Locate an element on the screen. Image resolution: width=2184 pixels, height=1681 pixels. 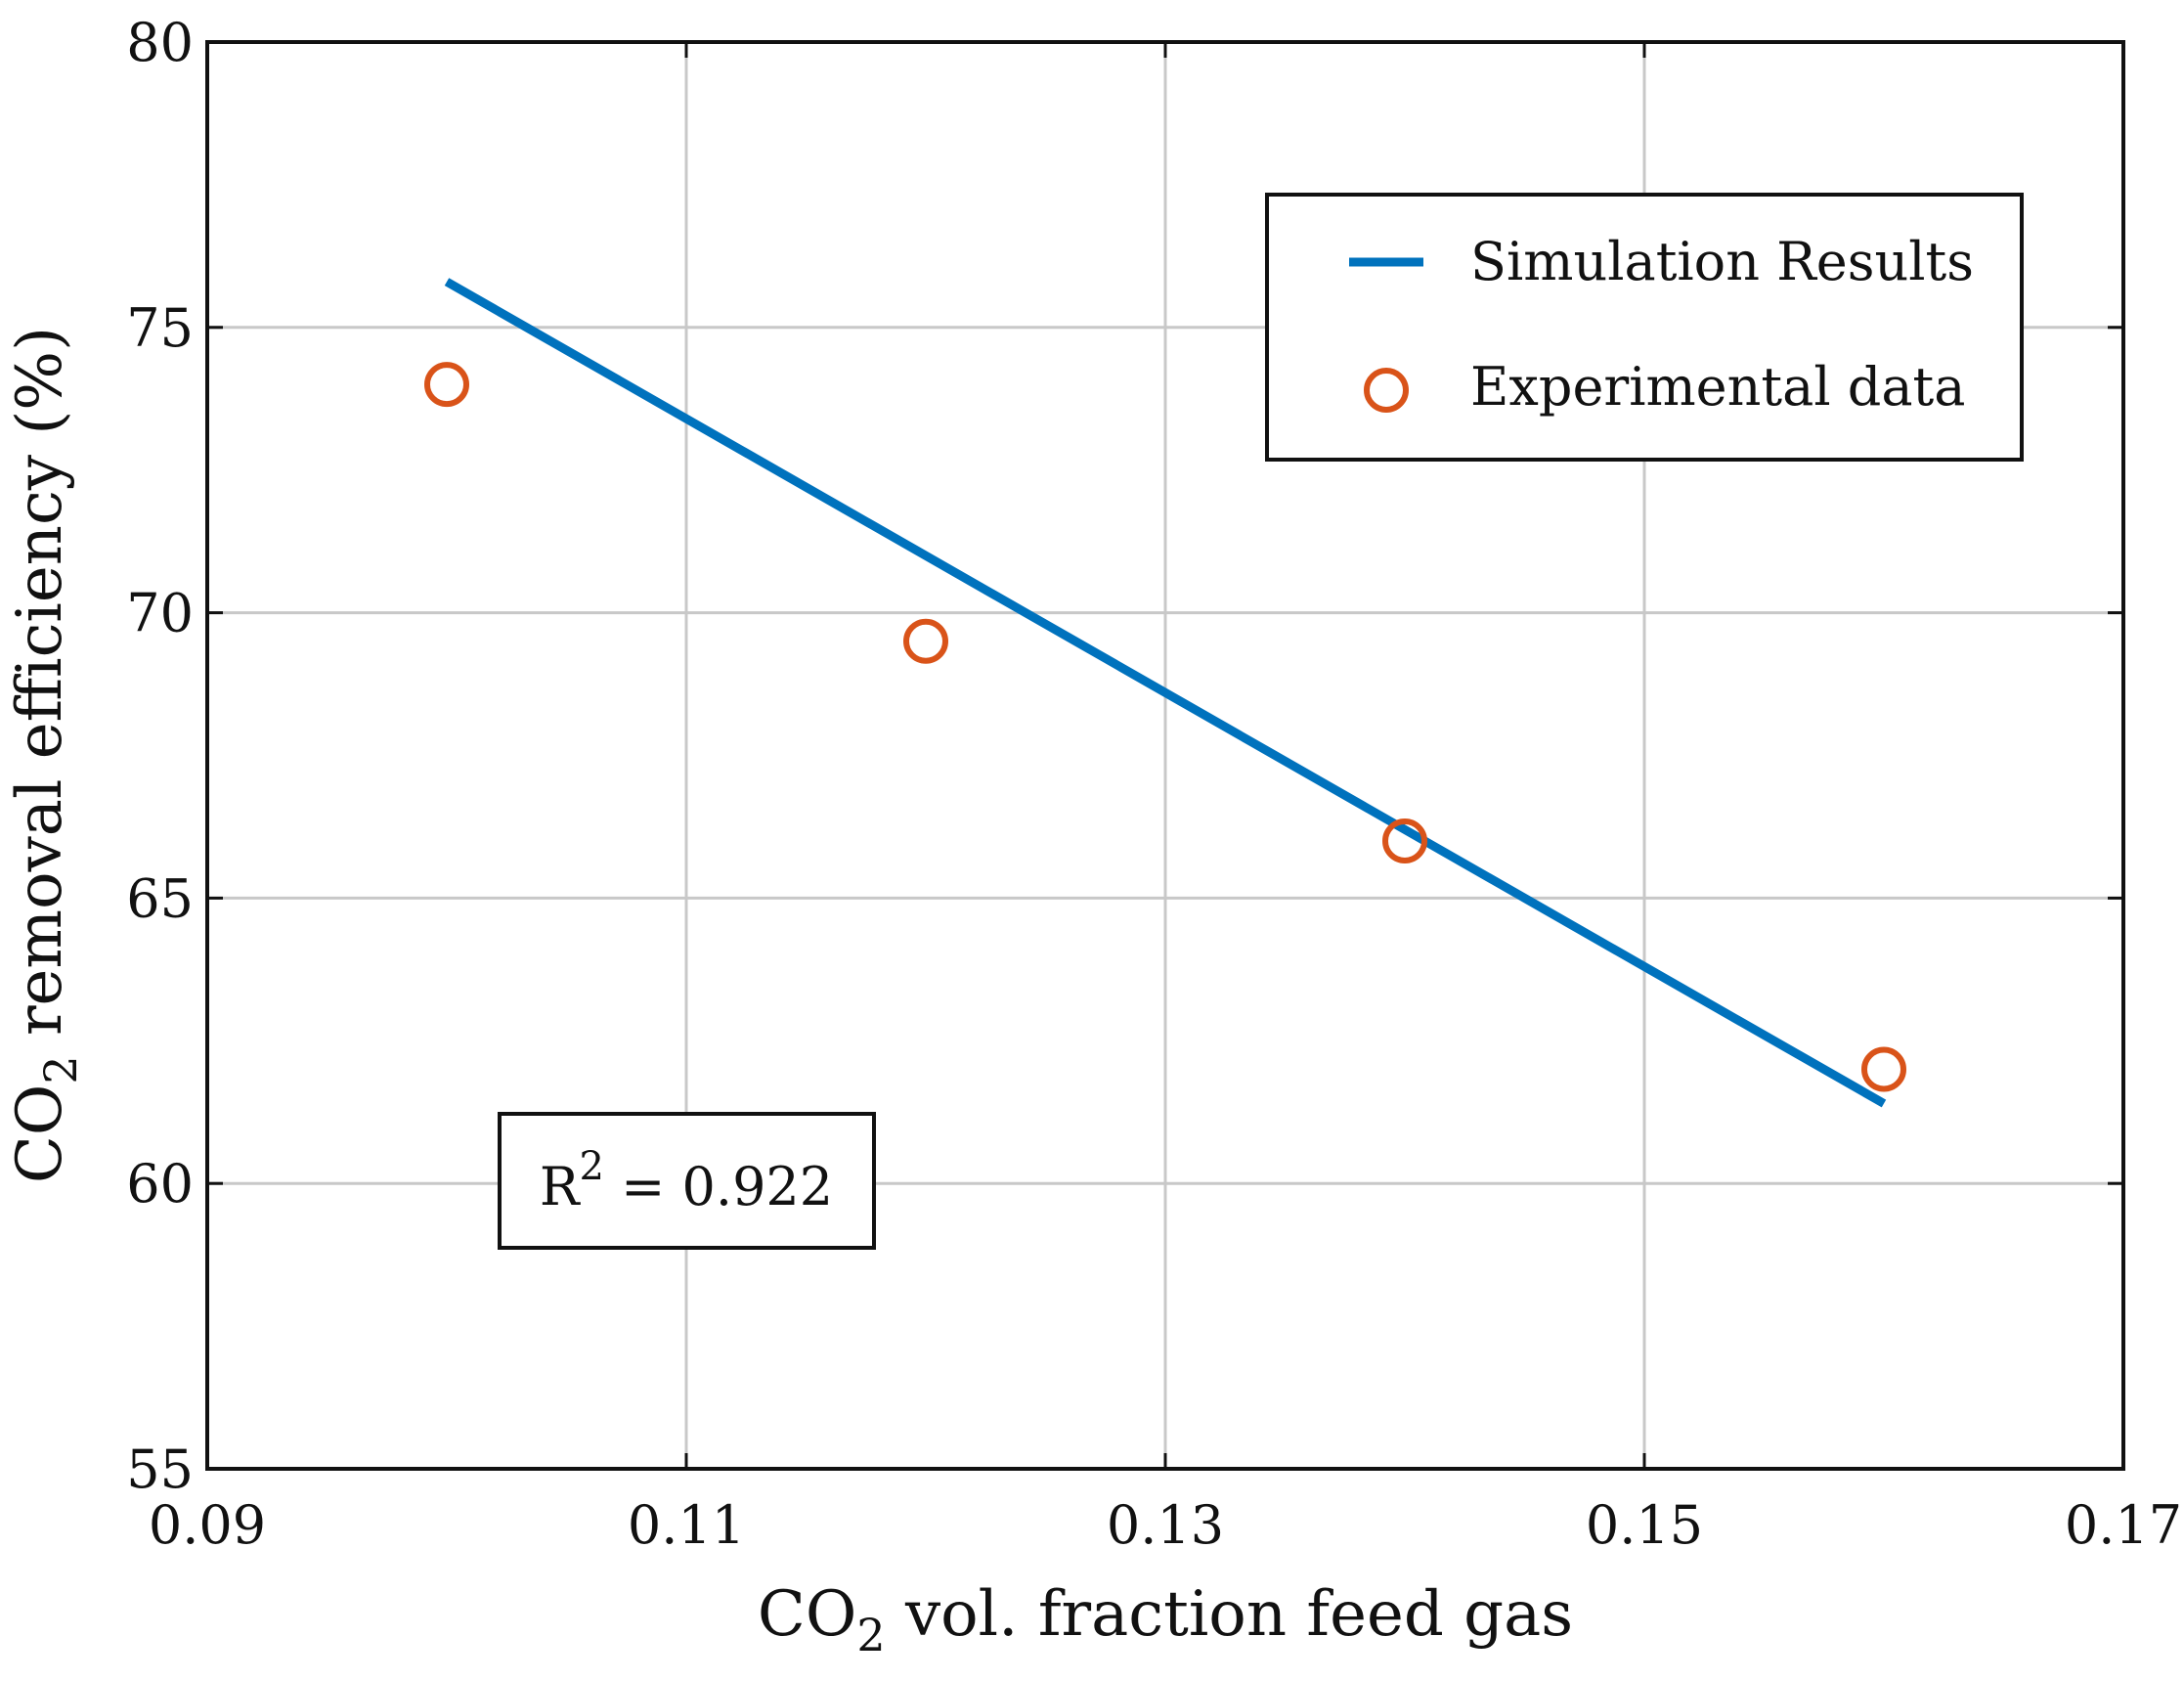
y-tick-label: 55 is located at coordinates (160, 1469).